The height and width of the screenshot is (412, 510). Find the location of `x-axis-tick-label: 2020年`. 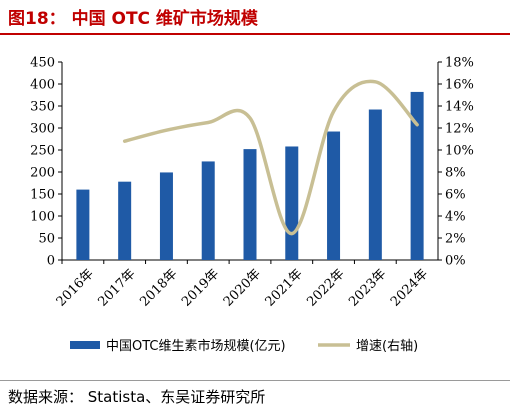

x-axis-tick-label: 2020年 is located at coordinates (242, 287).